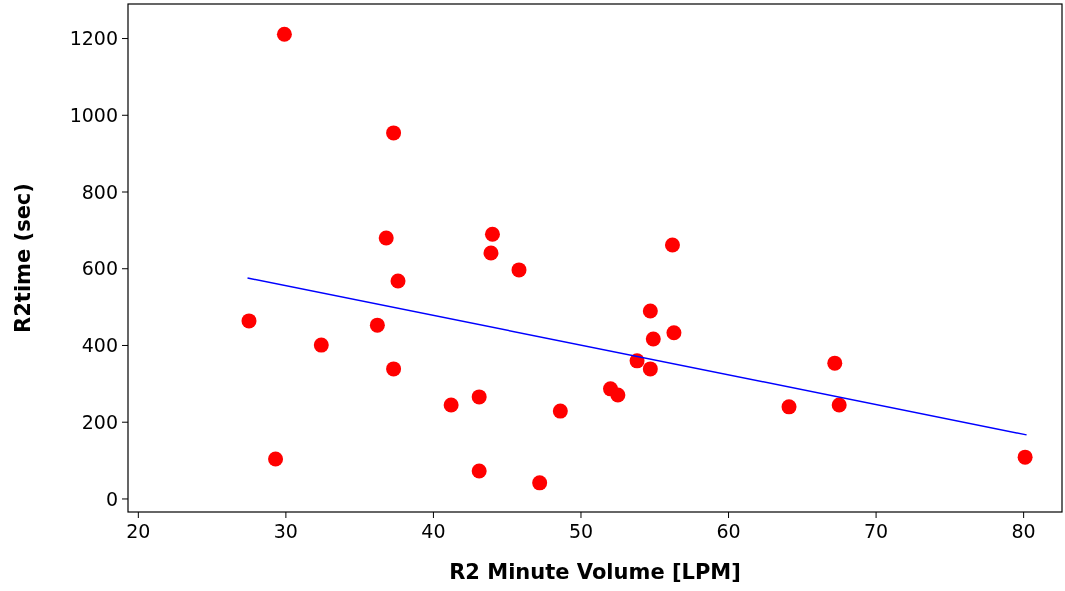  I want to click on x-tick-label: 70, so click(876, 531).